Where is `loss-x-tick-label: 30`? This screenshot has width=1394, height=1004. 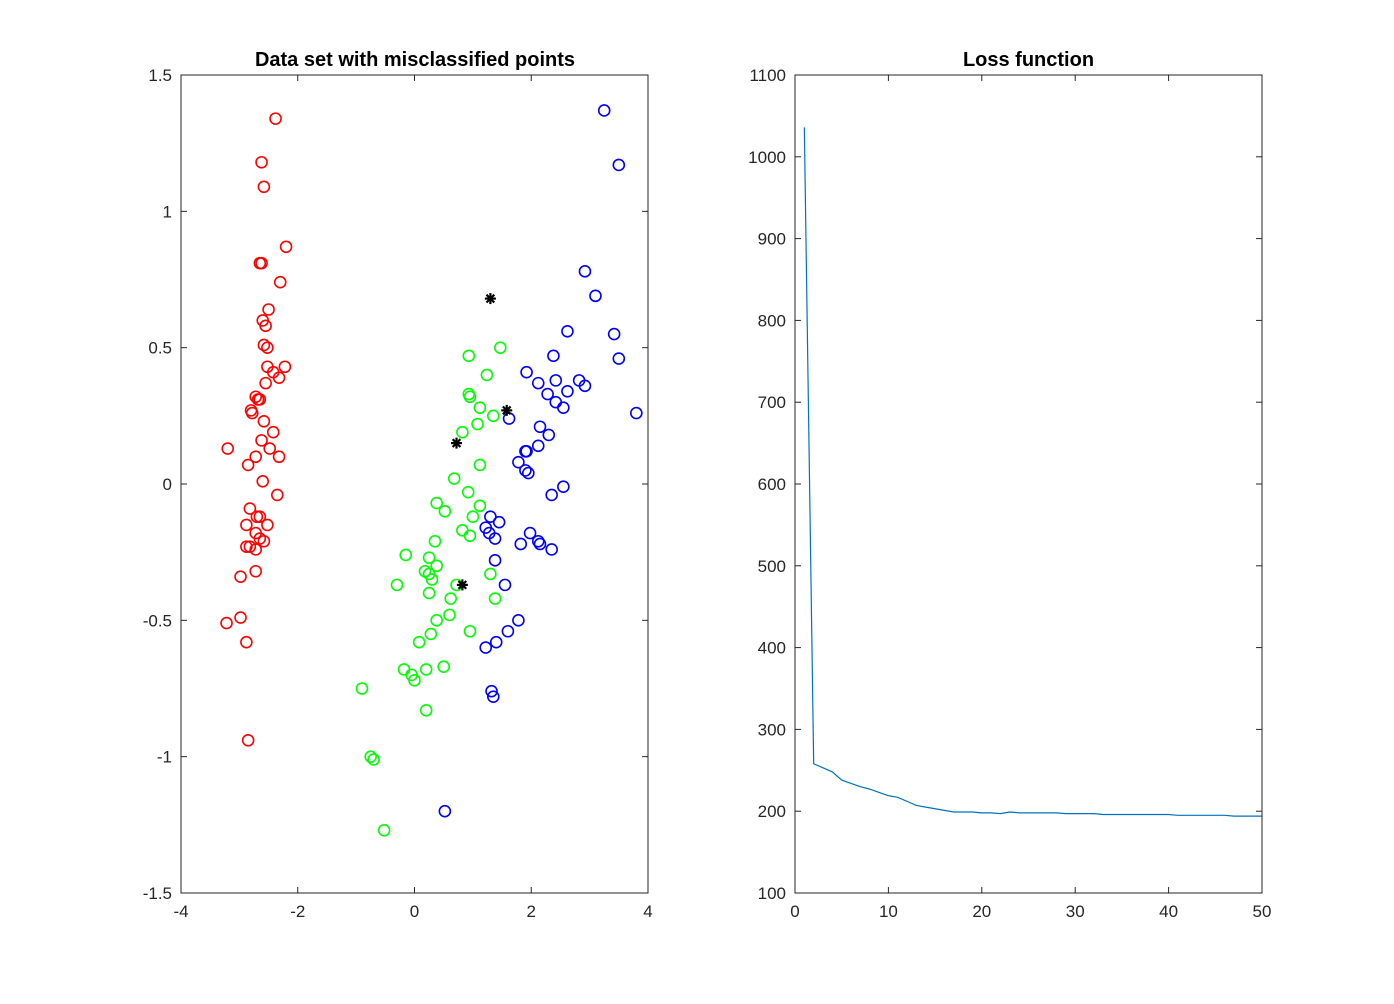 loss-x-tick-label: 30 is located at coordinates (1075, 911).